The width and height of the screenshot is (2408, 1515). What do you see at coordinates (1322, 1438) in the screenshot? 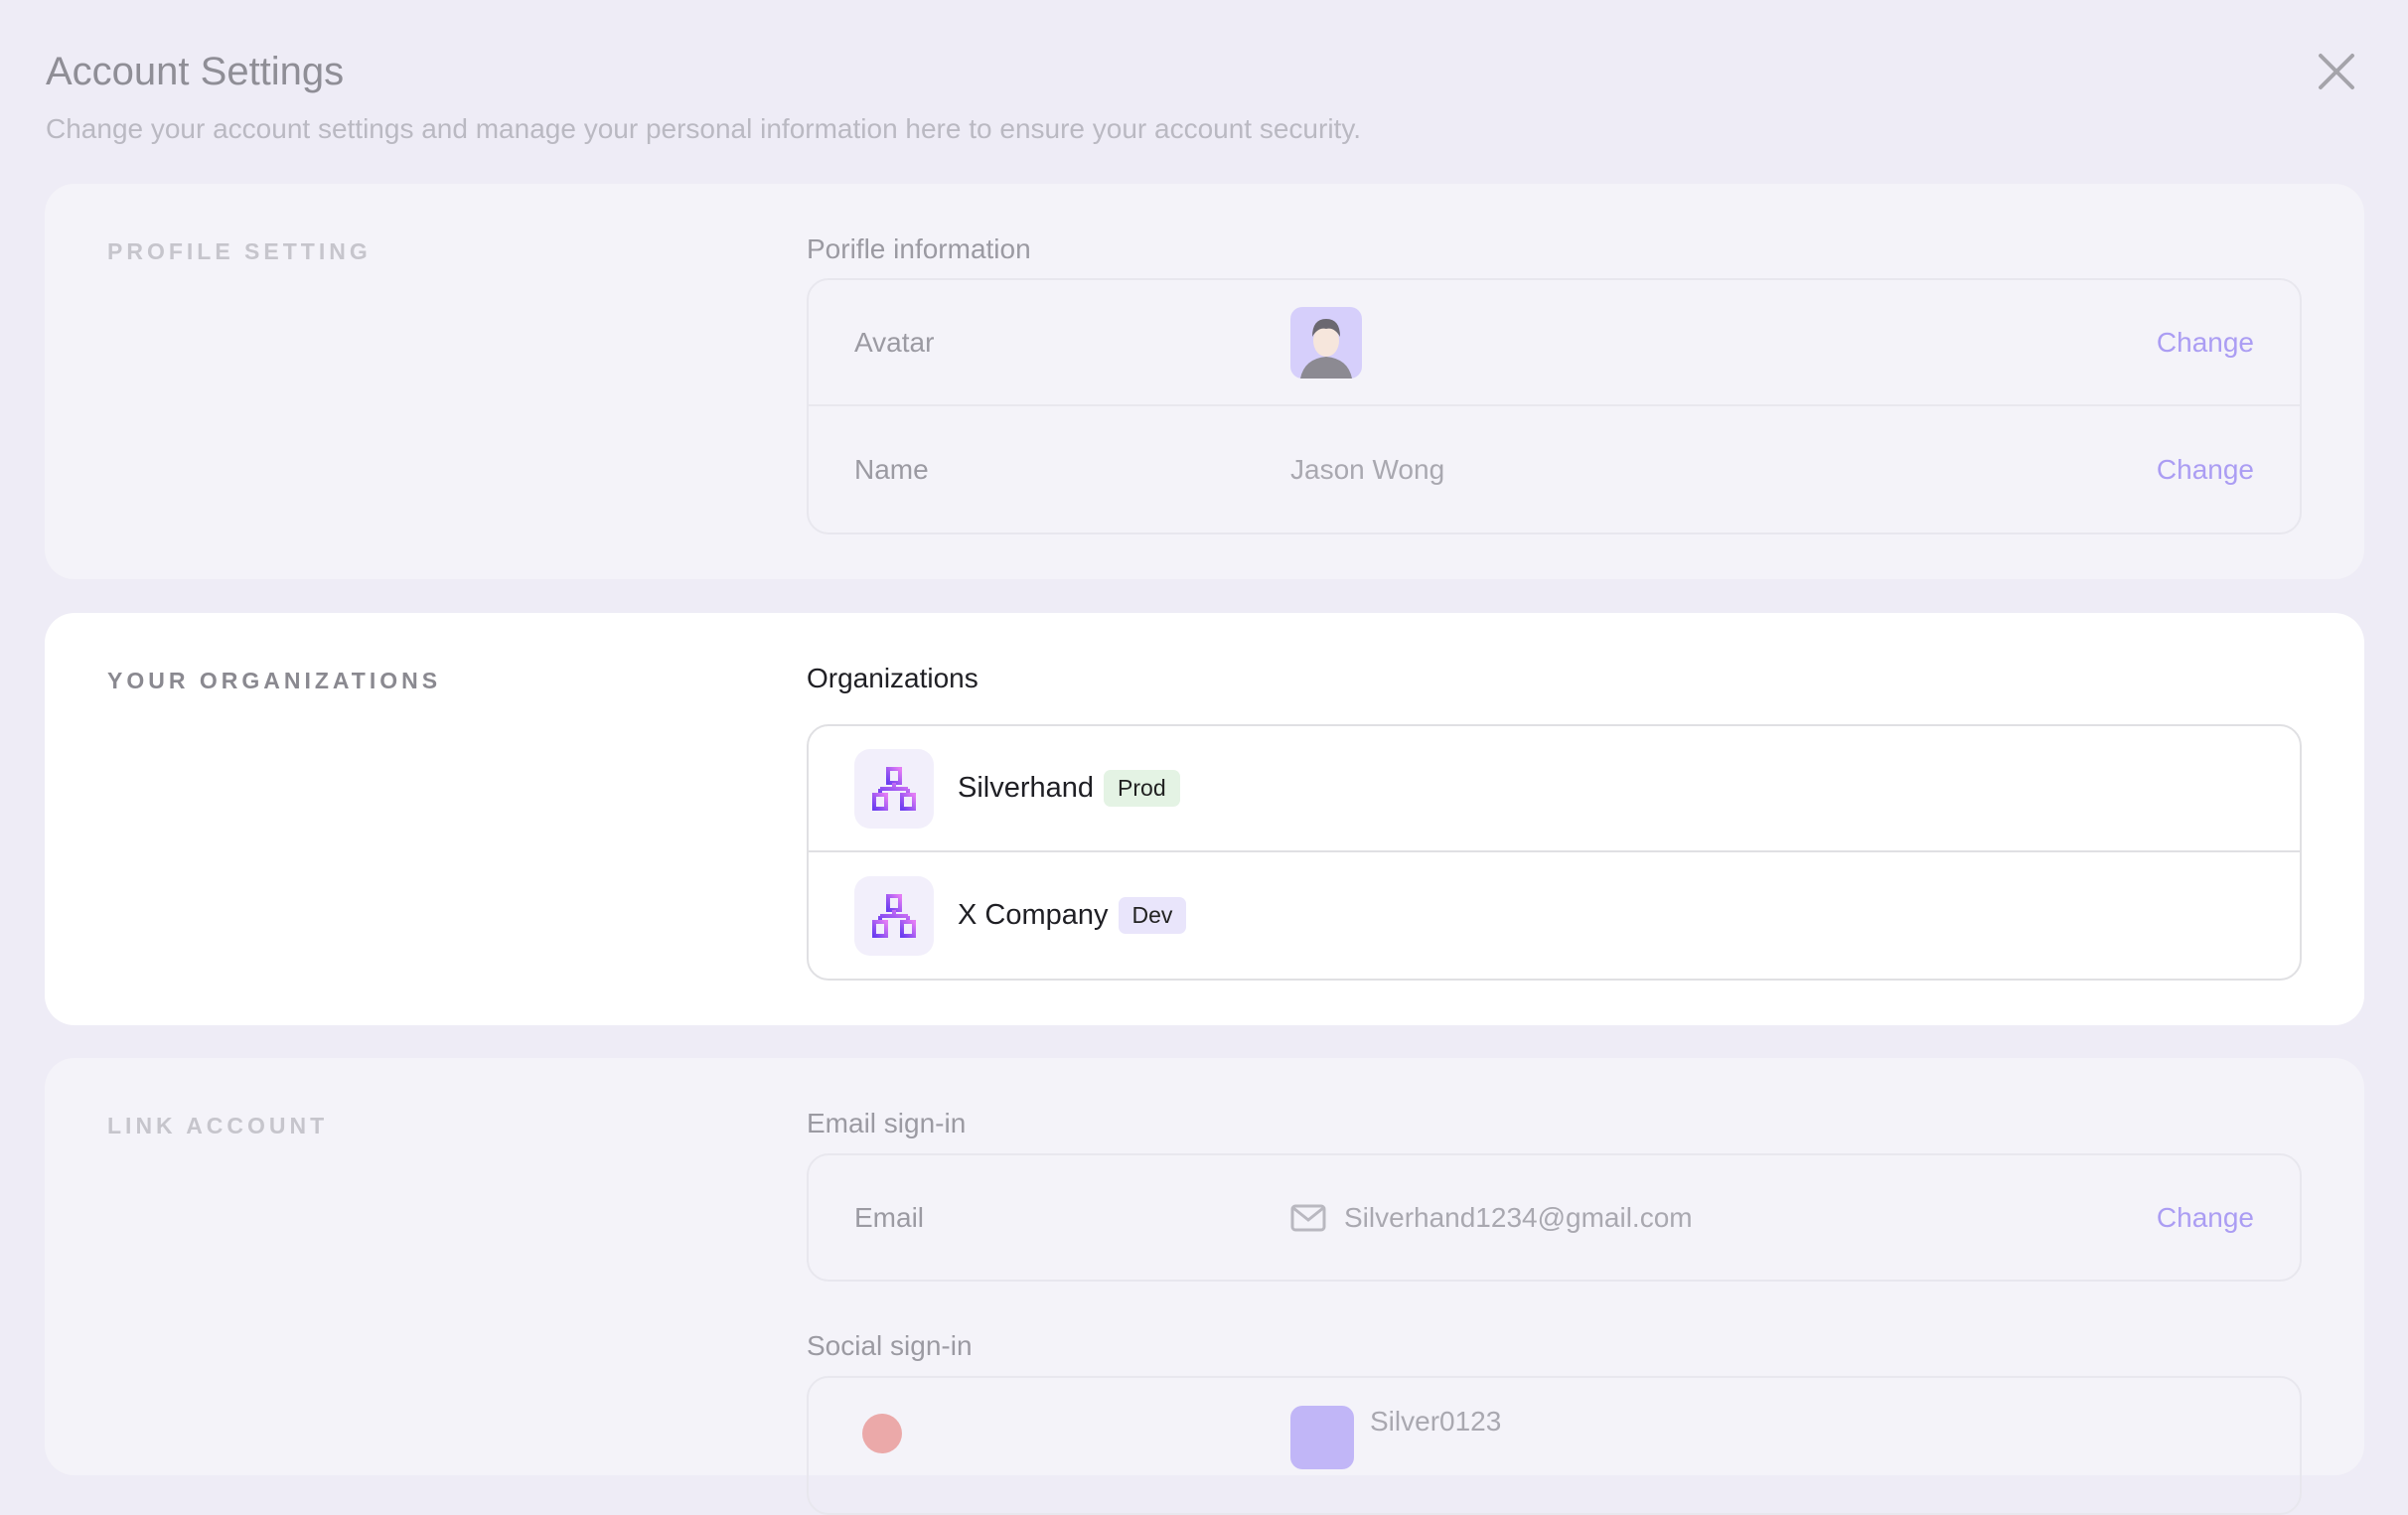
I see `social-avatar` at bounding box center [1322, 1438].